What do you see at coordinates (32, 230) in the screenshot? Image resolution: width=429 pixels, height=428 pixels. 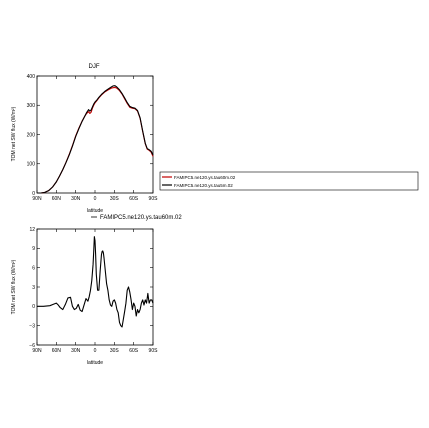 I see `bottom-y-tick-label: 12` at bounding box center [32, 230].